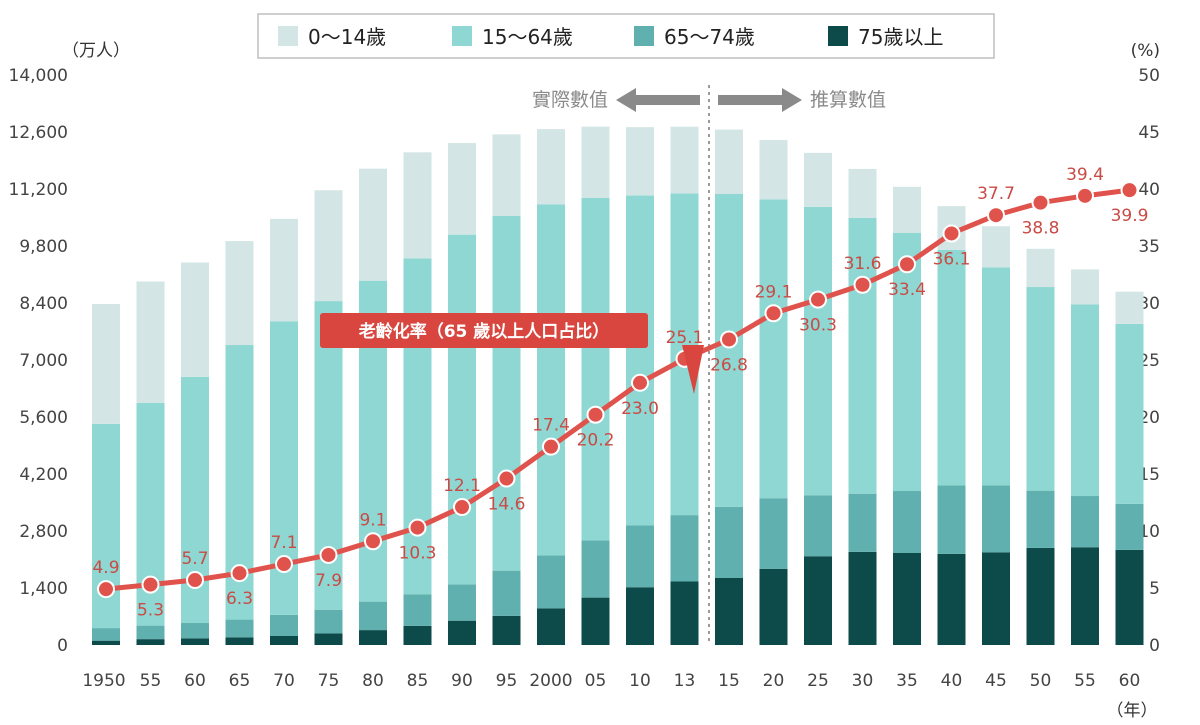  What do you see at coordinates (507, 681) in the screenshot?
I see `x-tick-label: 95` at bounding box center [507, 681].